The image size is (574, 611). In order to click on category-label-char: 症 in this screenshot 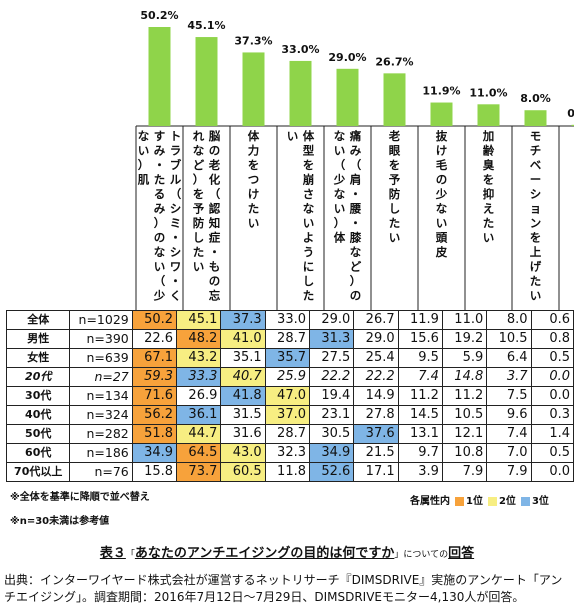, I will do `click(215, 238)`.